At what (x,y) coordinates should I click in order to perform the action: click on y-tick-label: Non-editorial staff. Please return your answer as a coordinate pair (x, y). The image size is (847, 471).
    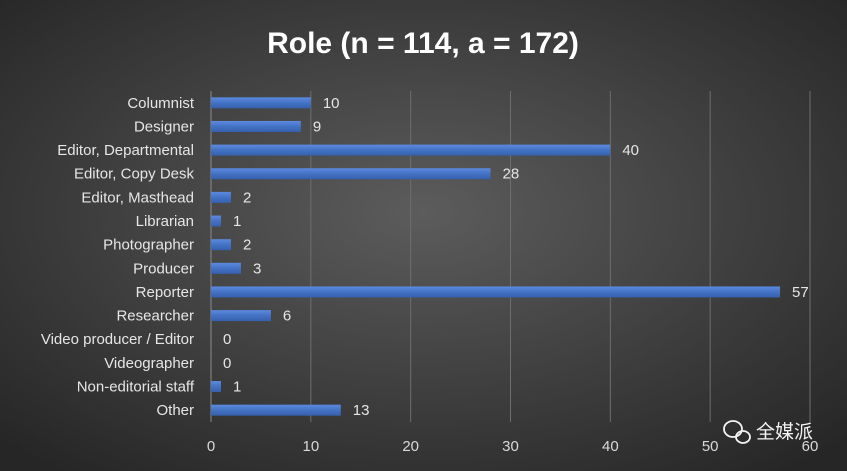
    Looking at the image, I should click on (136, 387).